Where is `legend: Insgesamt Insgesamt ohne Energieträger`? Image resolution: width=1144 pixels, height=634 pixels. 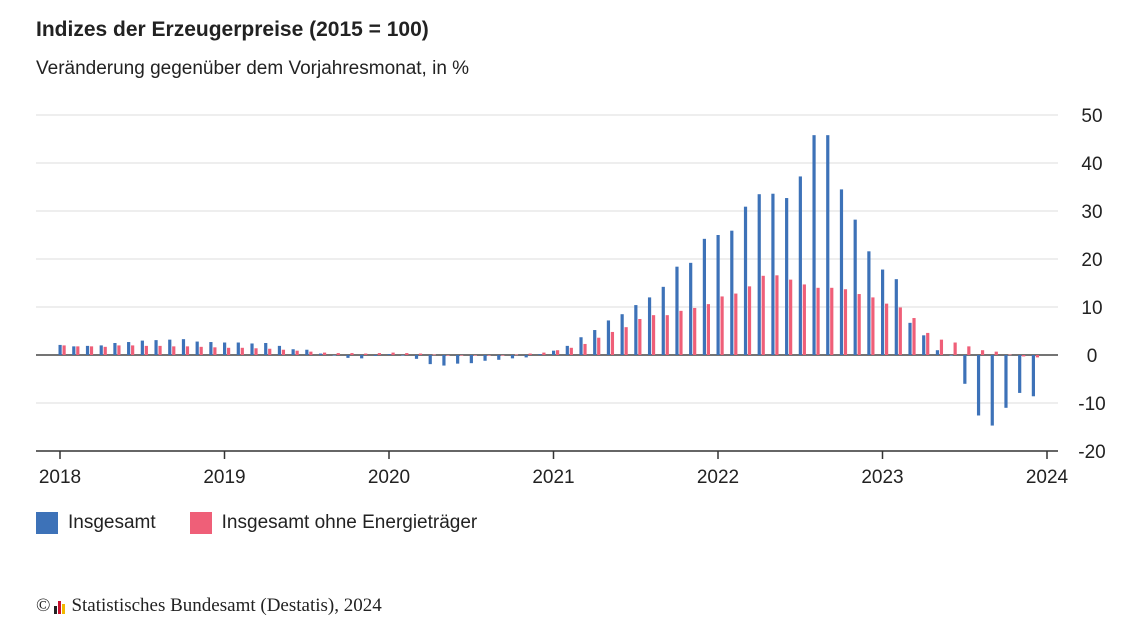 legend: Insgesamt Insgesamt ohne Energieträger is located at coordinates (273, 523).